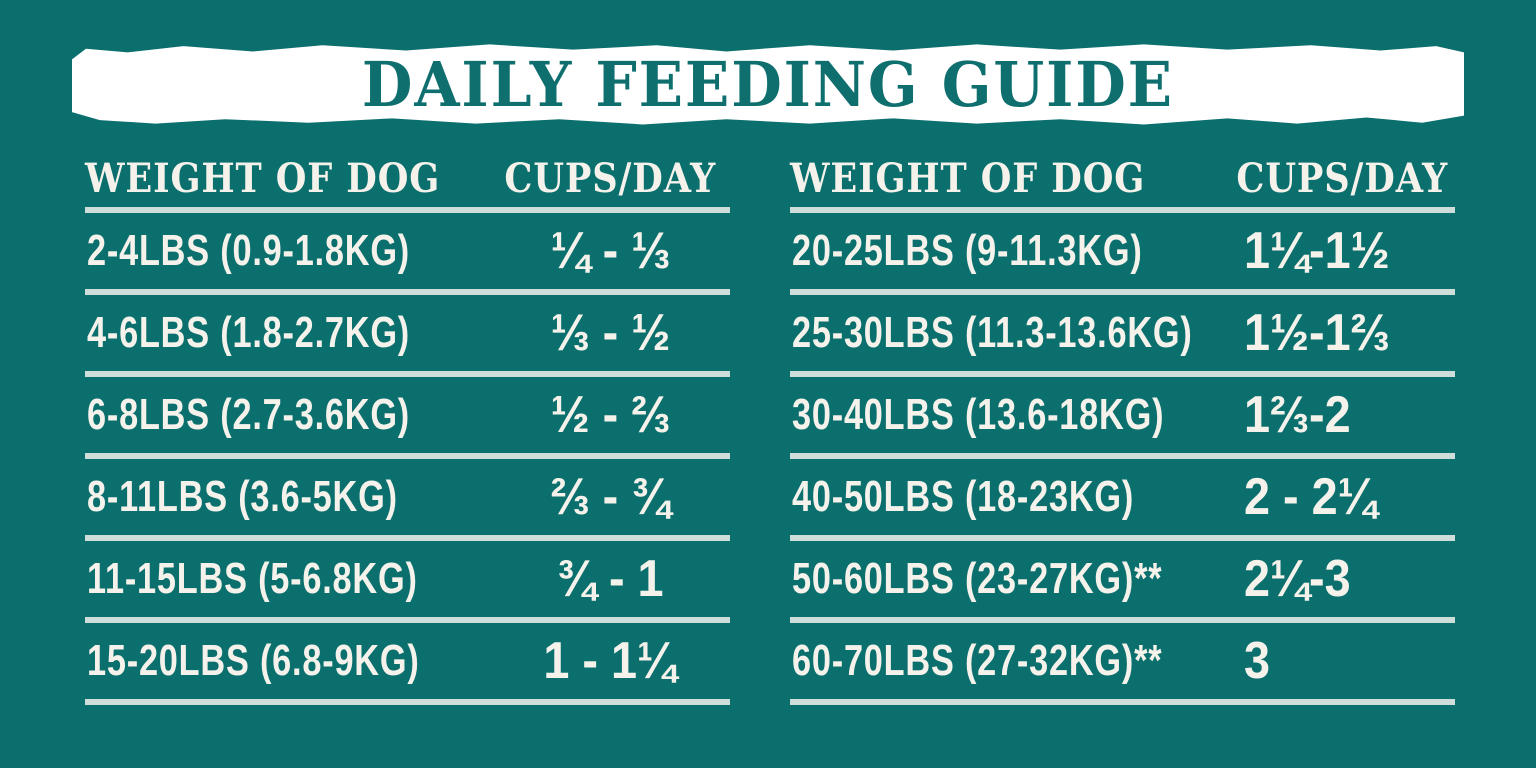 The width and height of the screenshot is (1536, 768). Describe the element at coordinates (1317, 251) in the screenshot. I see `cups-cell: 1¼-1½` at that location.